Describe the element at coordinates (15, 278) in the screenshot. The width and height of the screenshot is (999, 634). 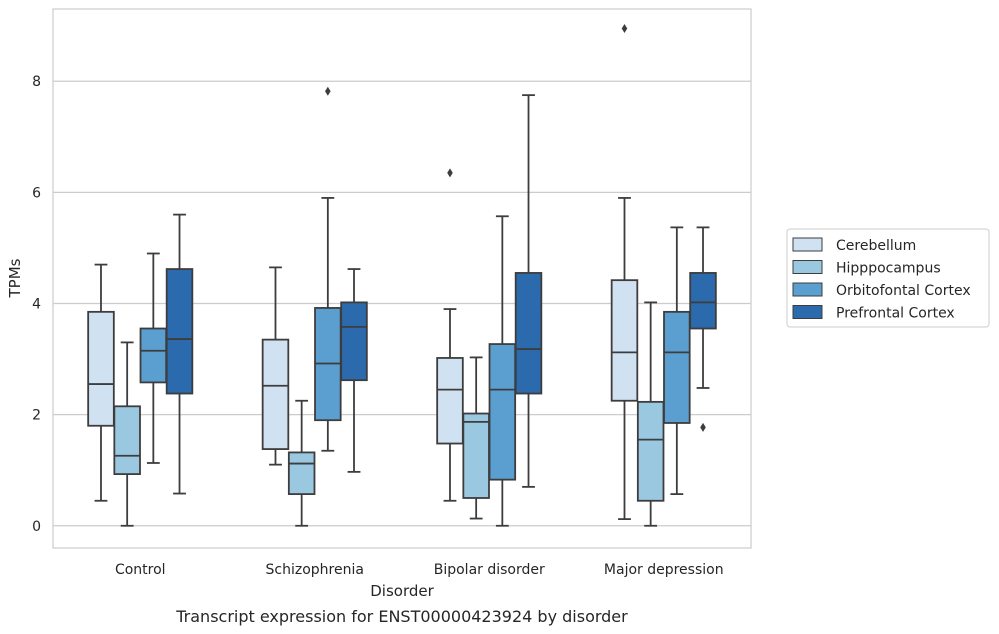
I see `y-axis-title: TPMs` at that location.